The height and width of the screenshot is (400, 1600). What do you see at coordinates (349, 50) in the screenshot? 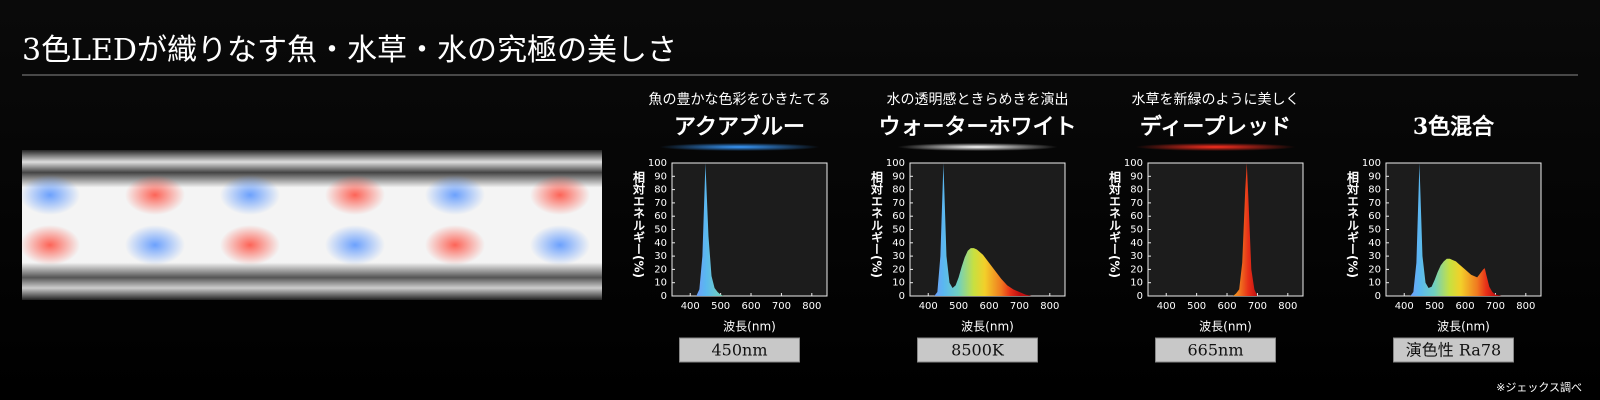
I see `page-title: 3色LEDが織りなす魚・水草・水の究極の美しさ` at bounding box center [349, 50].